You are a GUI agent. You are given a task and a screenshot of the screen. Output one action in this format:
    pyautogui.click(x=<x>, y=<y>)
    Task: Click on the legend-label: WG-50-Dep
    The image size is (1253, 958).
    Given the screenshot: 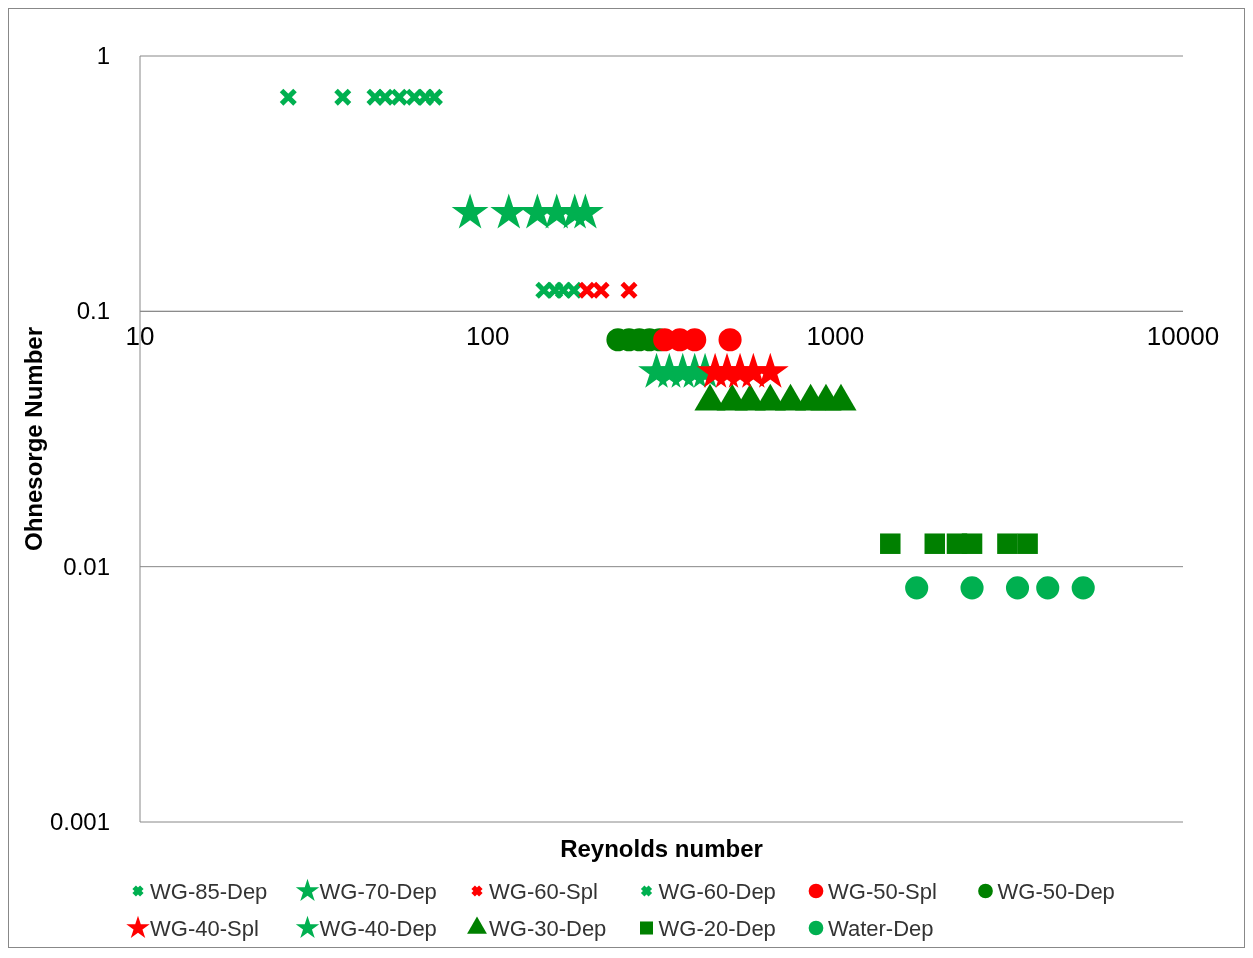 What is the action you would take?
    pyautogui.click(x=1056, y=891)
    